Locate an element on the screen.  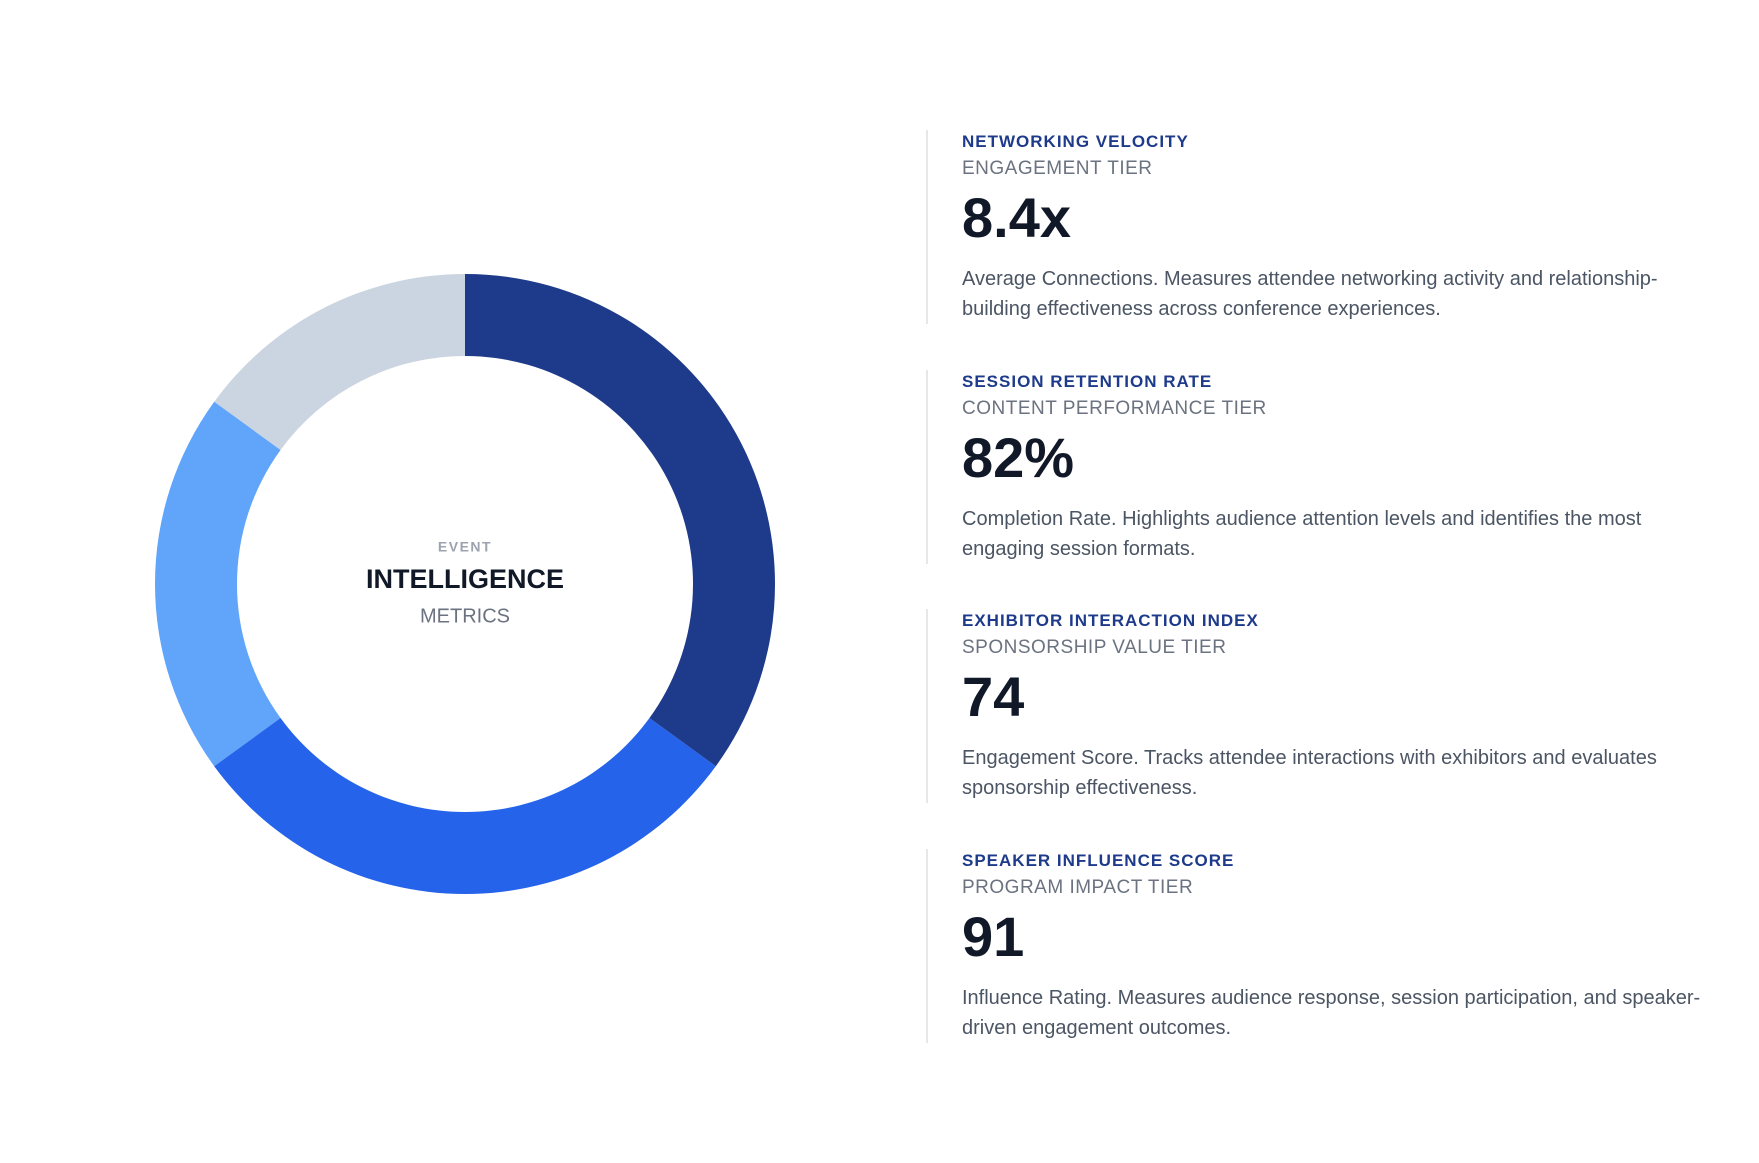
metric-title: SESSION RETENTION RATE is located at coordinates (1087, 381).